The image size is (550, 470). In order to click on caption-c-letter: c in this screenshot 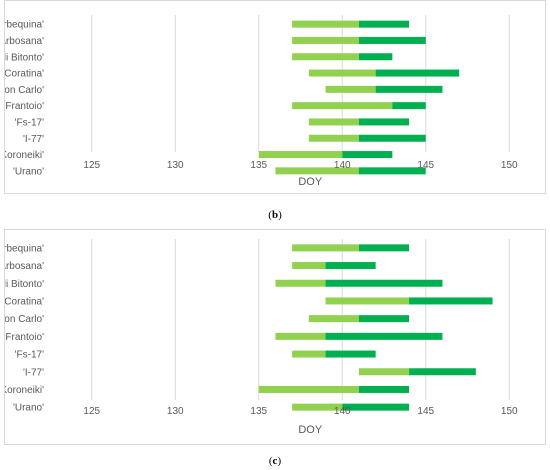, I will do `click(275, 461)`.